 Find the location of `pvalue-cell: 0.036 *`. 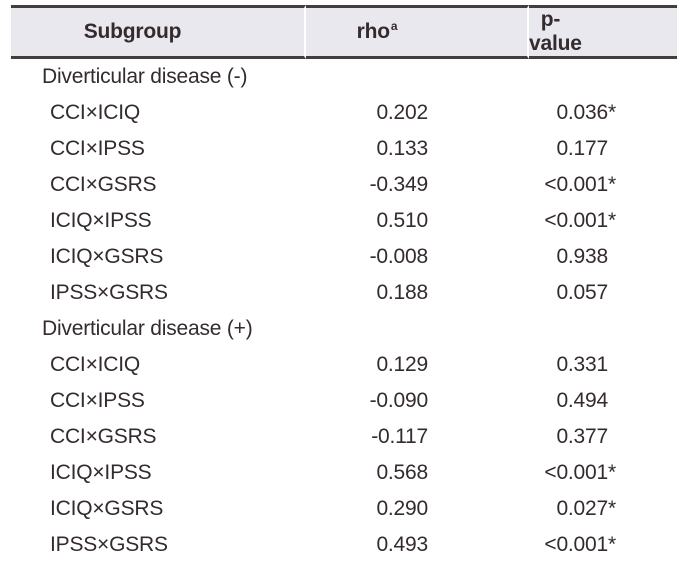

pvalue-cell: 0.036 * is located at coordinates (603, 113).